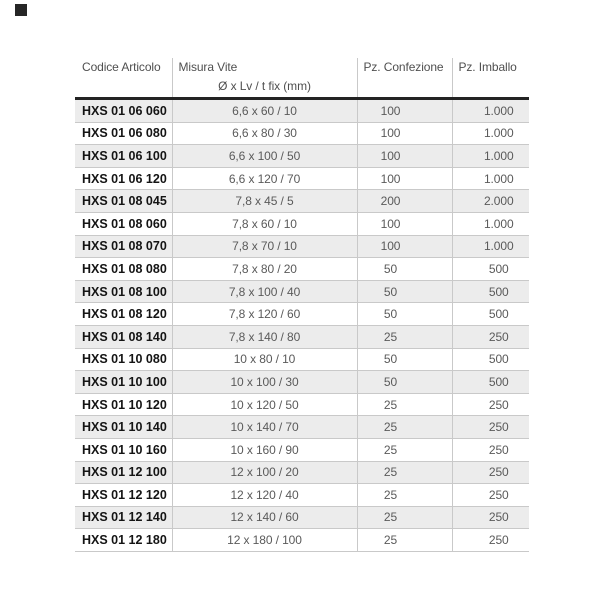  What do you see at coordinates (123, 292) in the screenshot?
I see `cell-codice: HXS 01 08 100` at bounding box center [123, 292].